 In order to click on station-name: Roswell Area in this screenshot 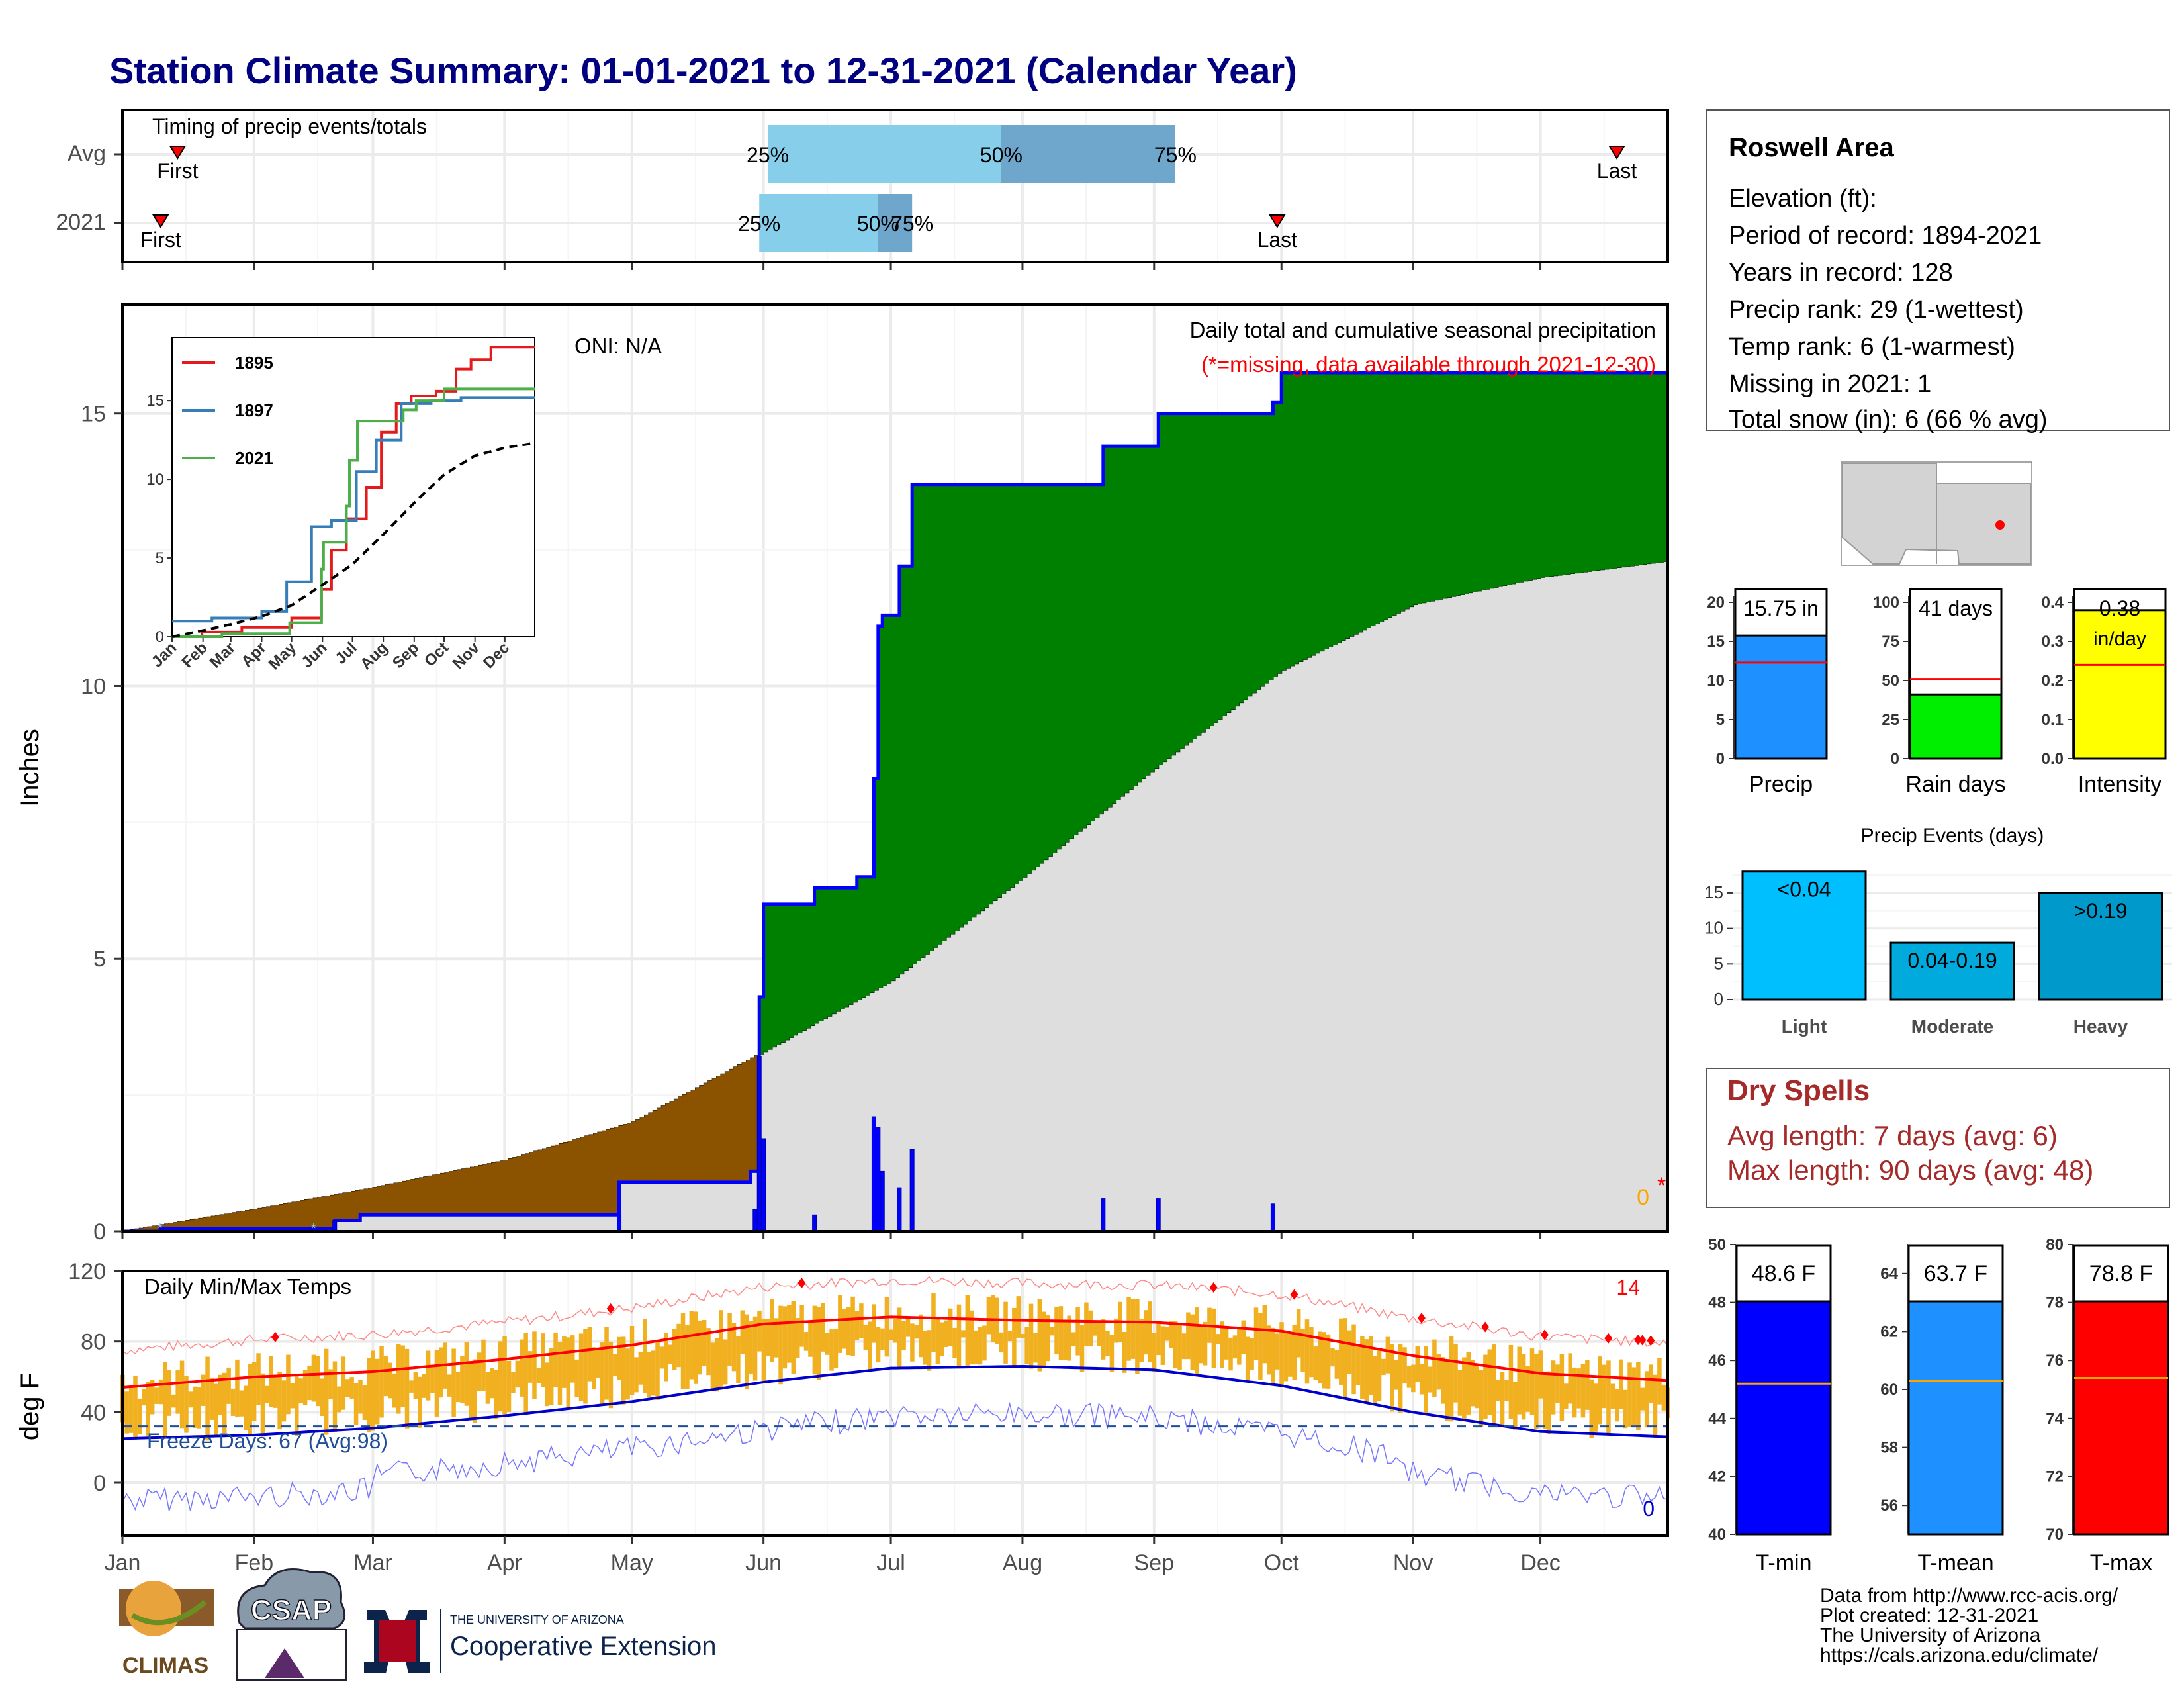, I will do `click(1812, 147)`.